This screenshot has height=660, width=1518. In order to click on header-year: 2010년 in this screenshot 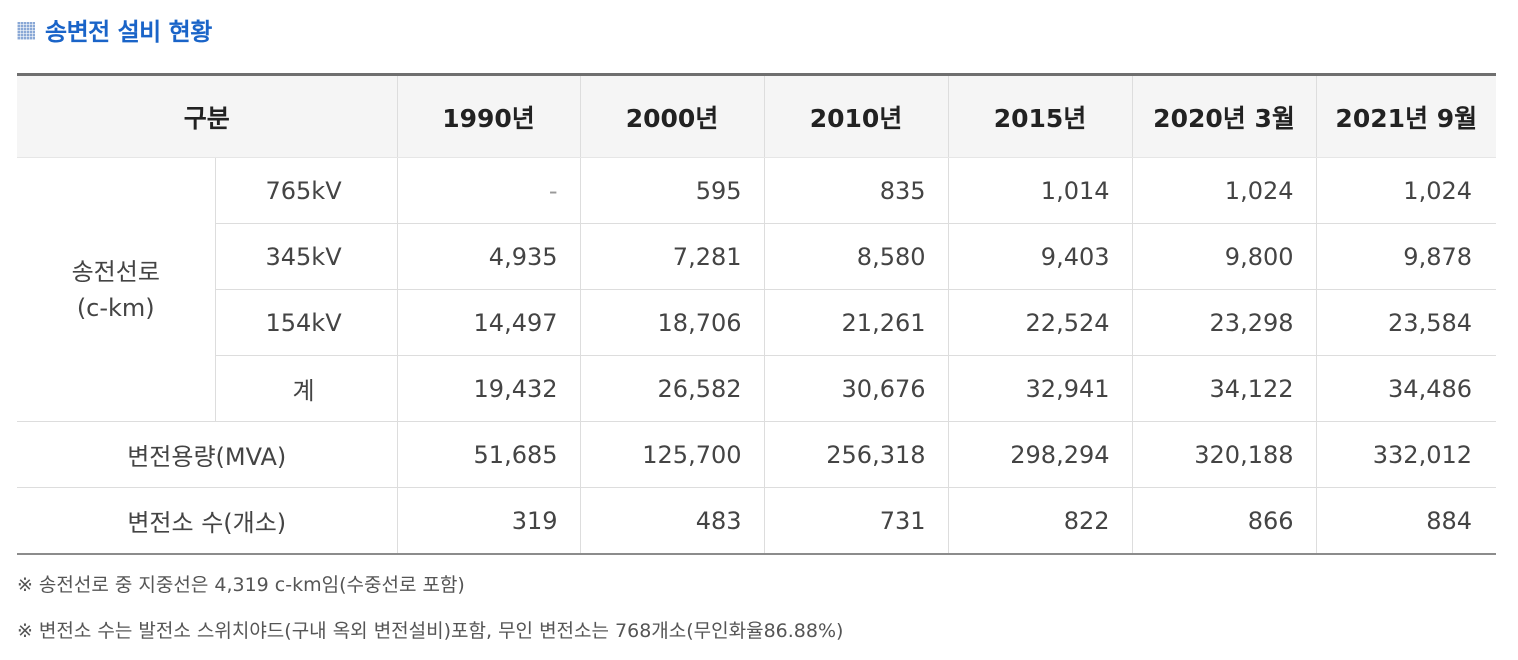, I will do `click(856, 116)`.